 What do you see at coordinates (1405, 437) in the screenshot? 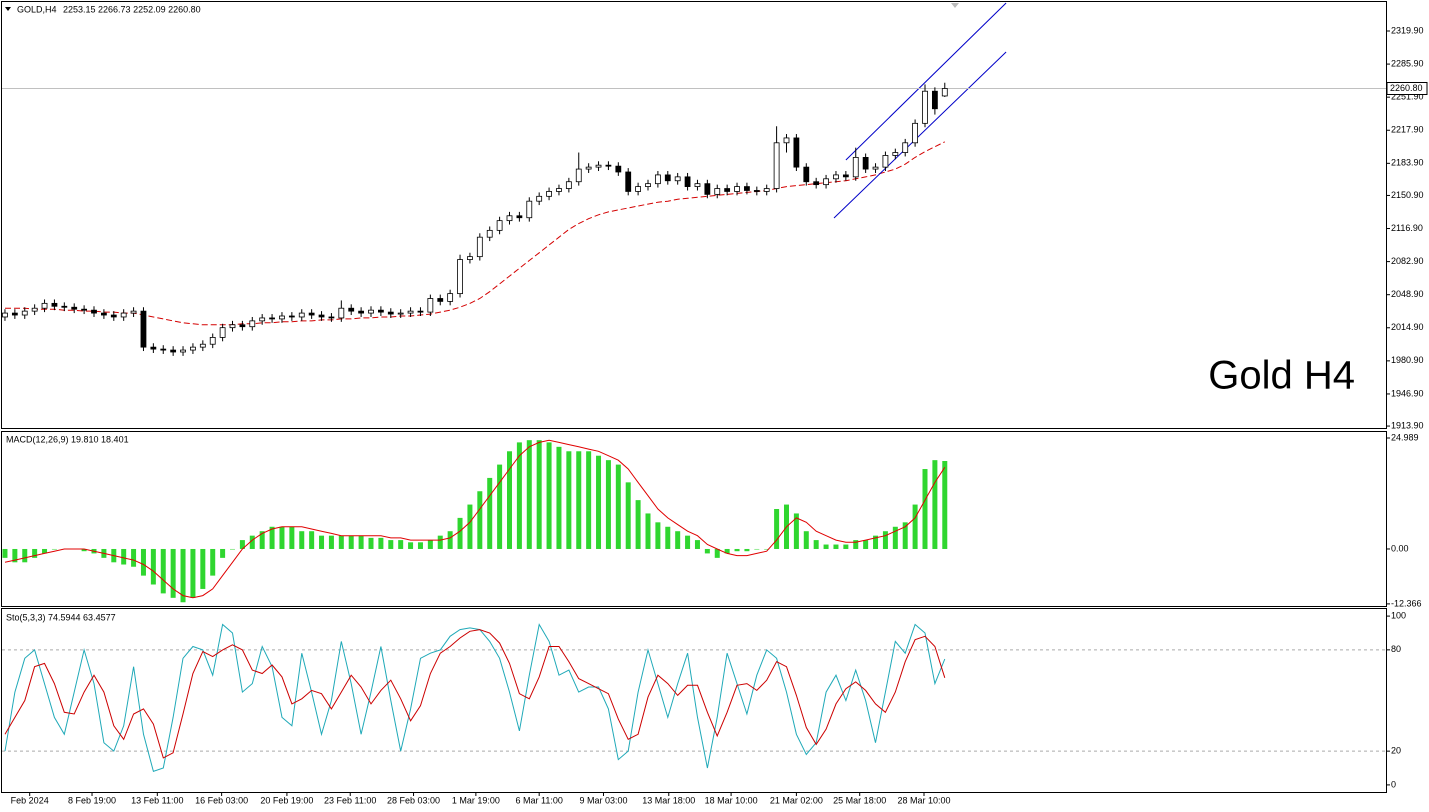
I see `y-tick-label: 24.989` at bounding box center [1405, 437].